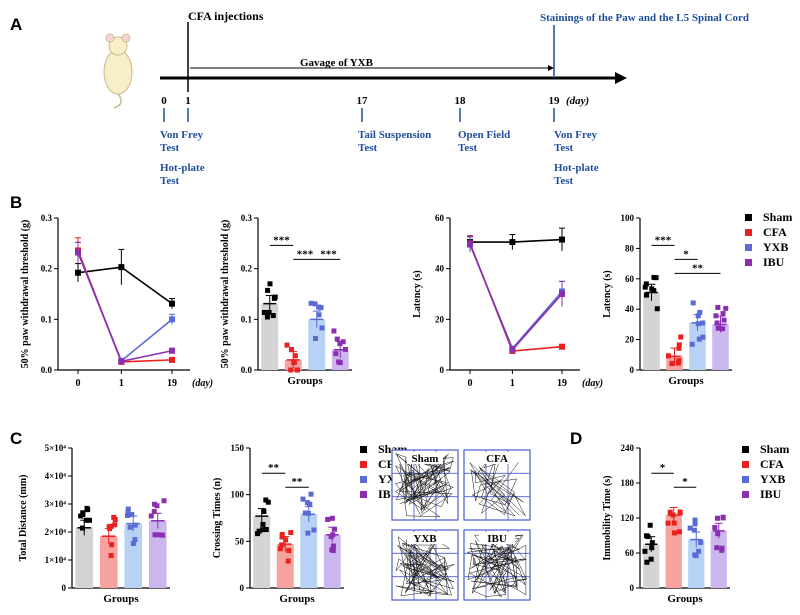 The width and height of the screenshot is (800, 615). What do you see at coordinates (317, 344) in the screenshot?
I see `b2-bar-yxb` at bounding box center [317, 344].